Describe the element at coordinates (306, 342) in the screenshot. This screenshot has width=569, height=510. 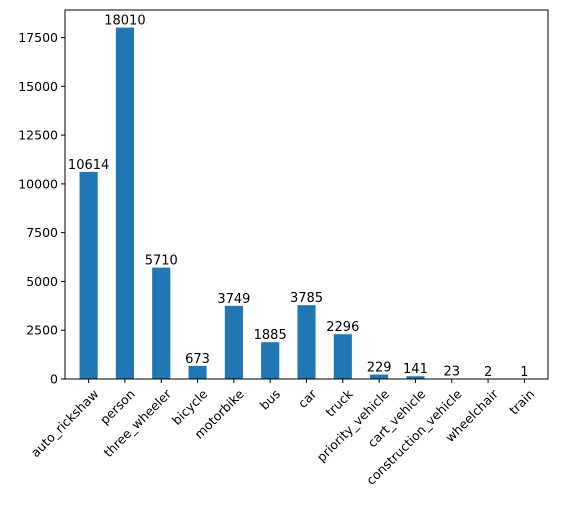
I see `bar-car` at that location.